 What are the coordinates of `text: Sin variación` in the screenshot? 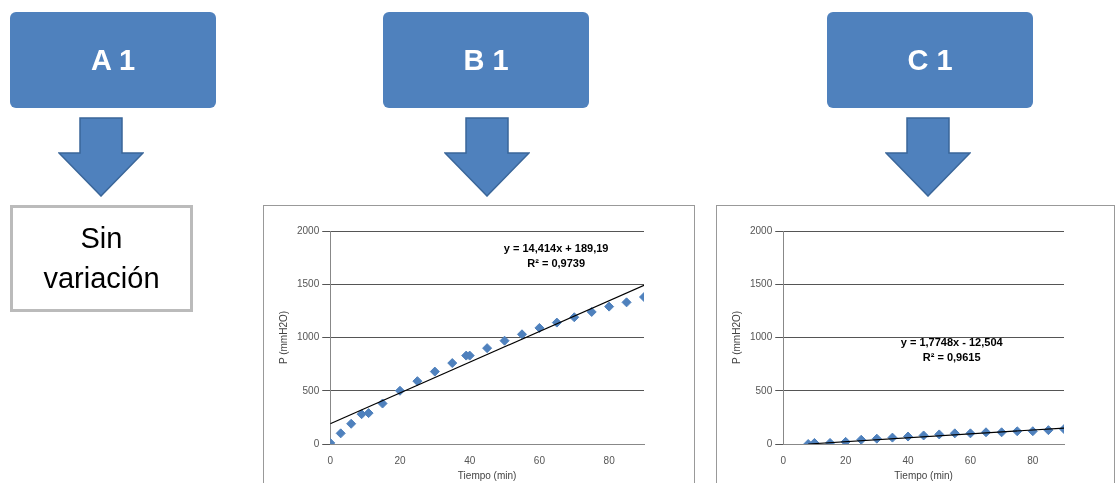 It's located at (101, 258).